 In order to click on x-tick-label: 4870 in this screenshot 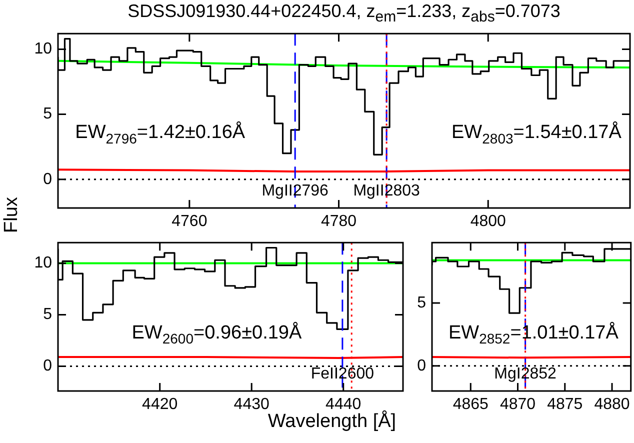, I will do `click(518, 405)`.